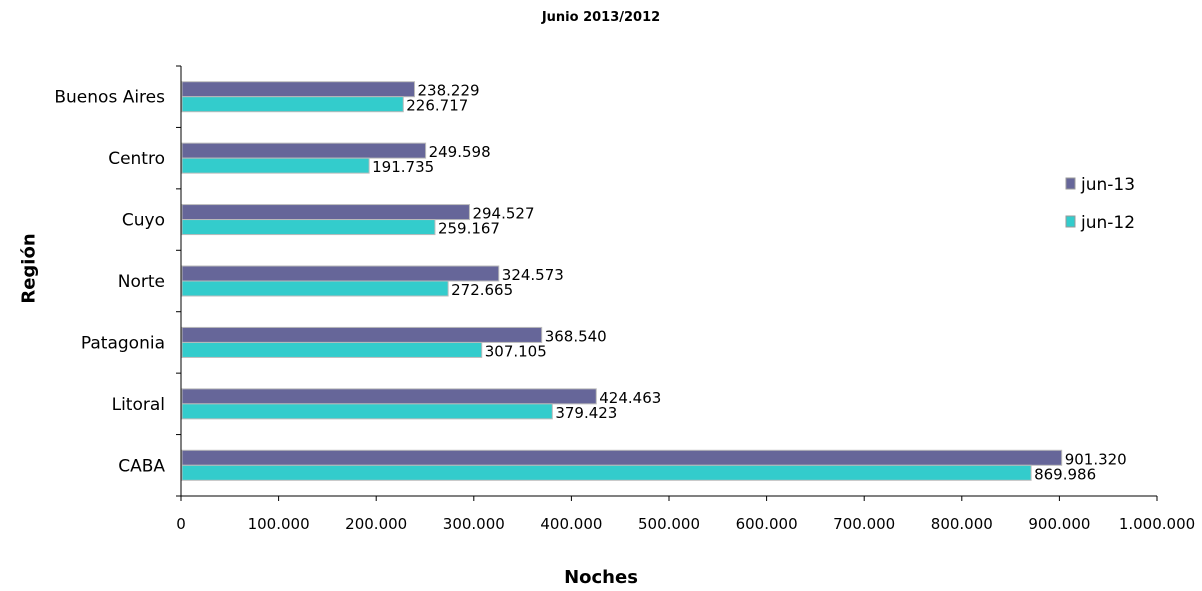 The height and width of the screenshot is (591, 1202). I want to click on data-label: 307.105, so click(516, 351).